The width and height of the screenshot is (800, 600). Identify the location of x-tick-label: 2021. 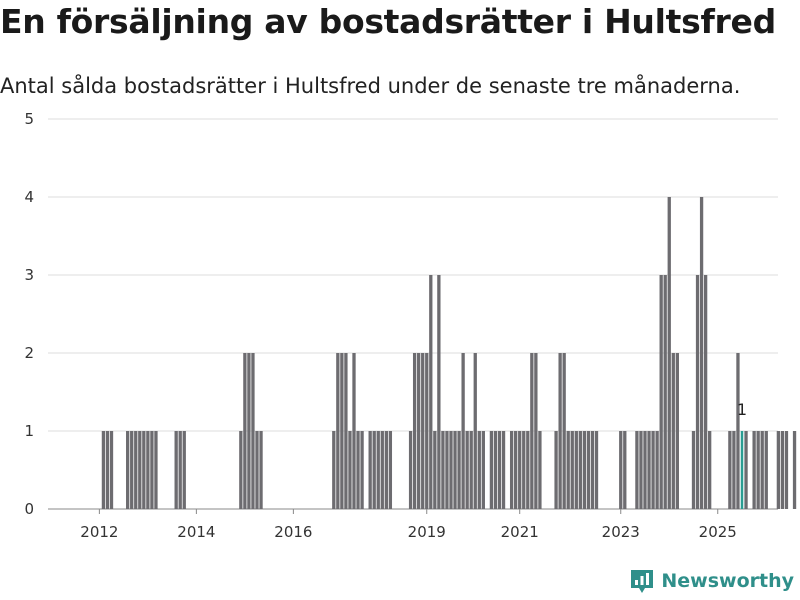
(520, 532).